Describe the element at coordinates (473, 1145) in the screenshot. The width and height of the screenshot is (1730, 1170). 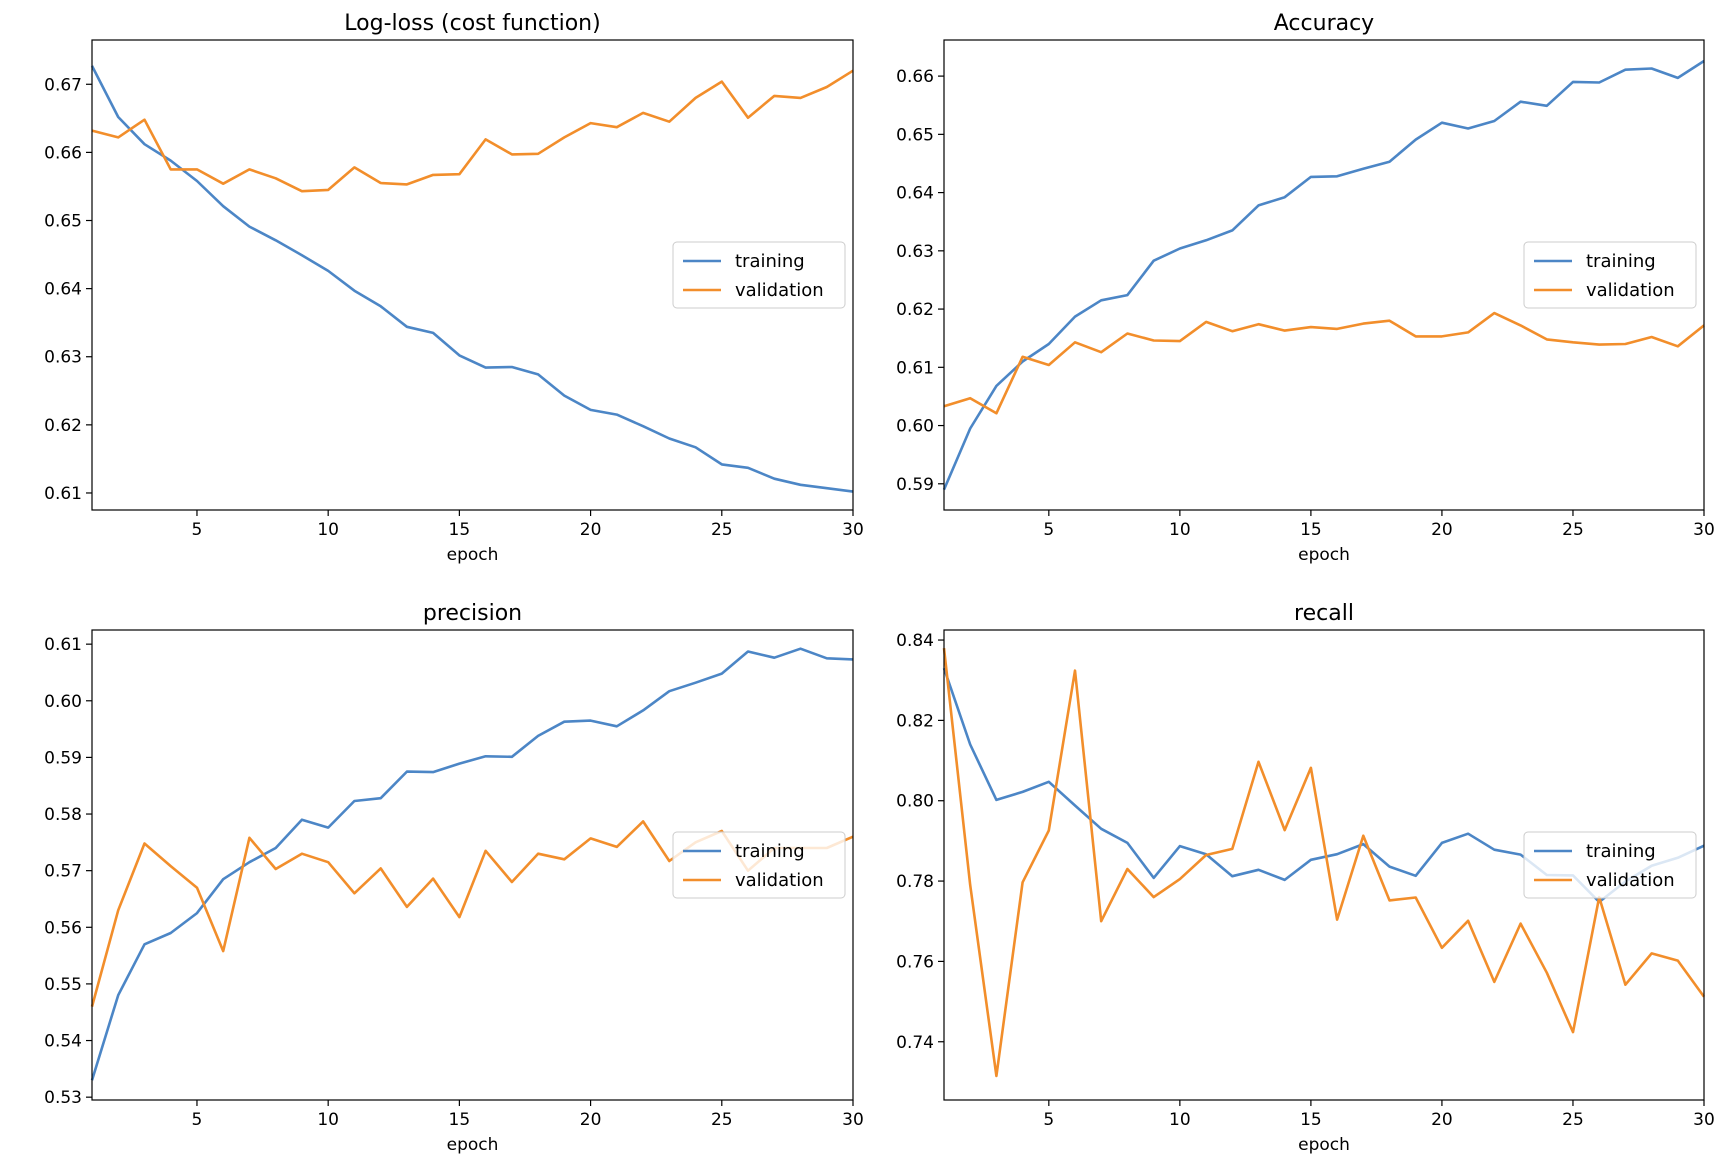
I see `chart-2-x-axis-label: epoch` at that location.